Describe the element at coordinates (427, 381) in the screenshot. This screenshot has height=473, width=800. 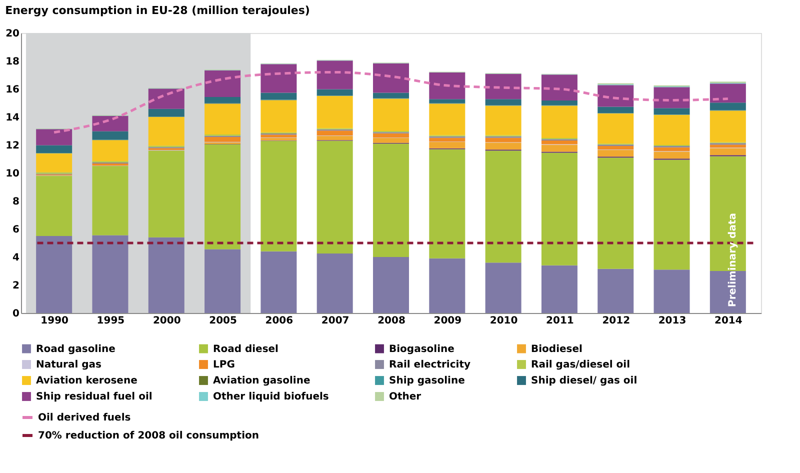
I see `legend-label: Ship gasoline` at that location.